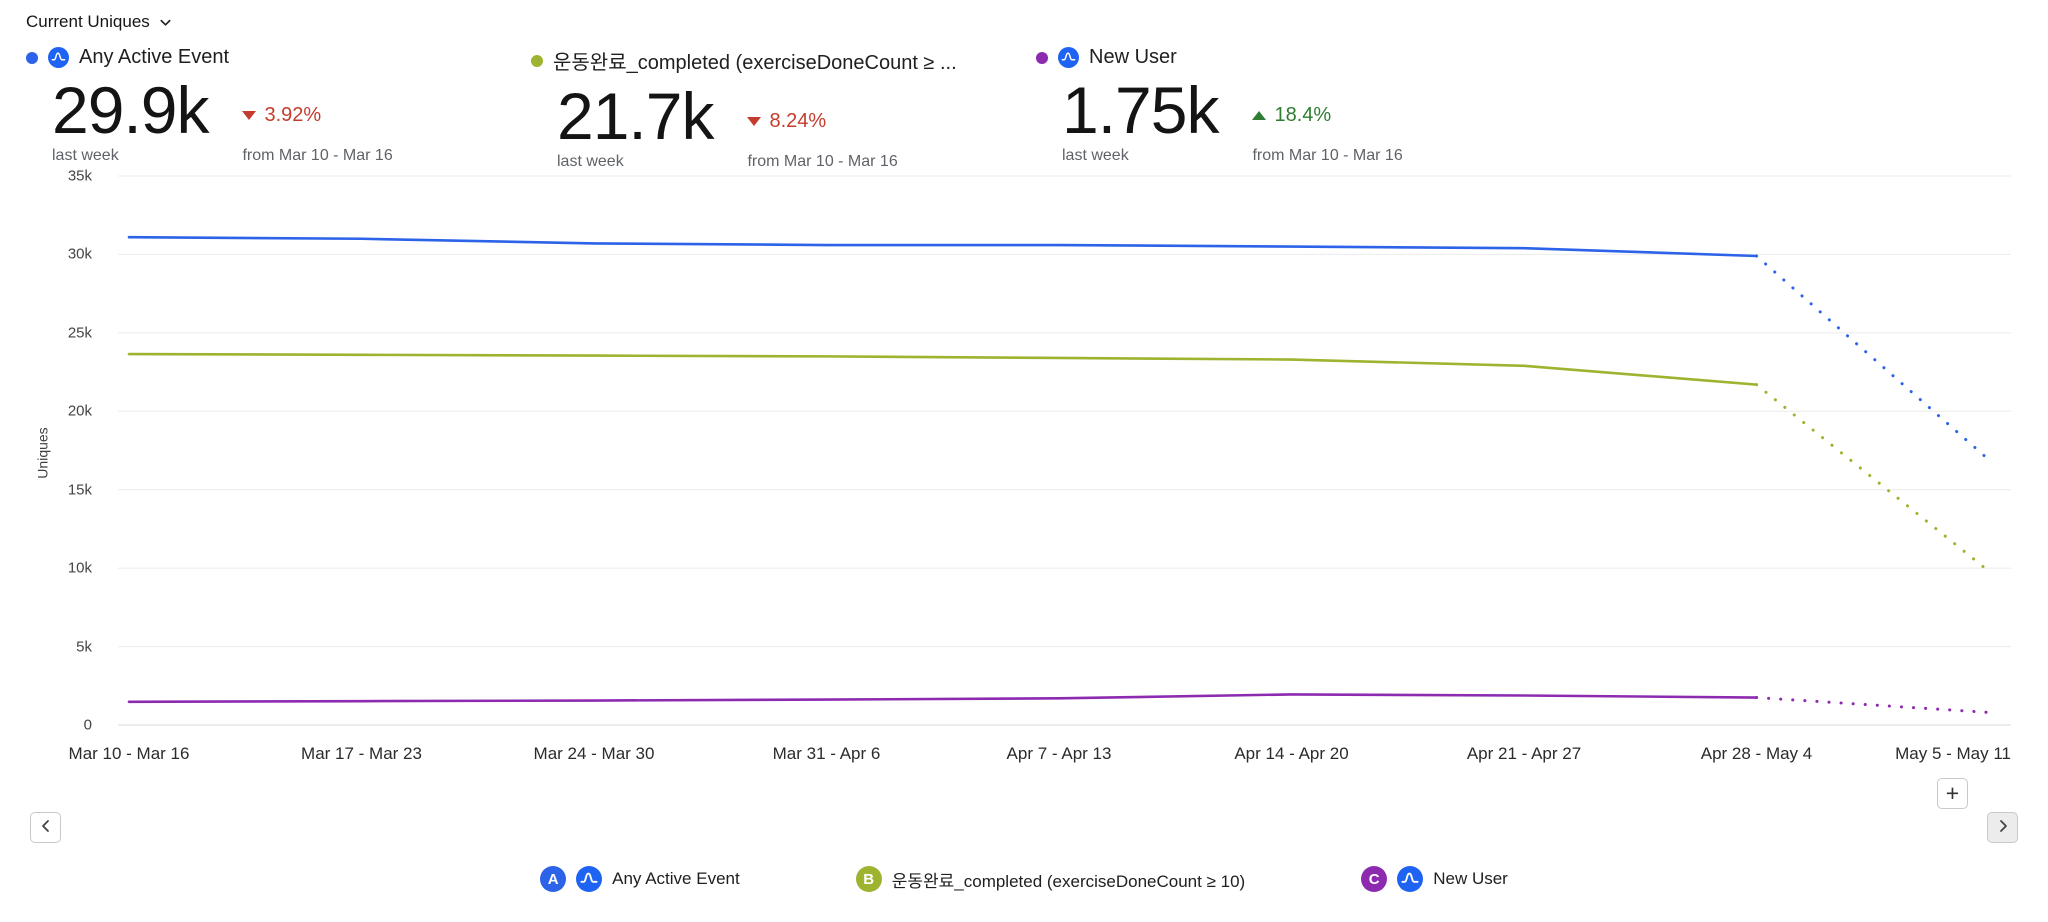 This screenshot has width=2048, height=922. I want to click on legend-item-new-user: C New User, so click(1434, 879).